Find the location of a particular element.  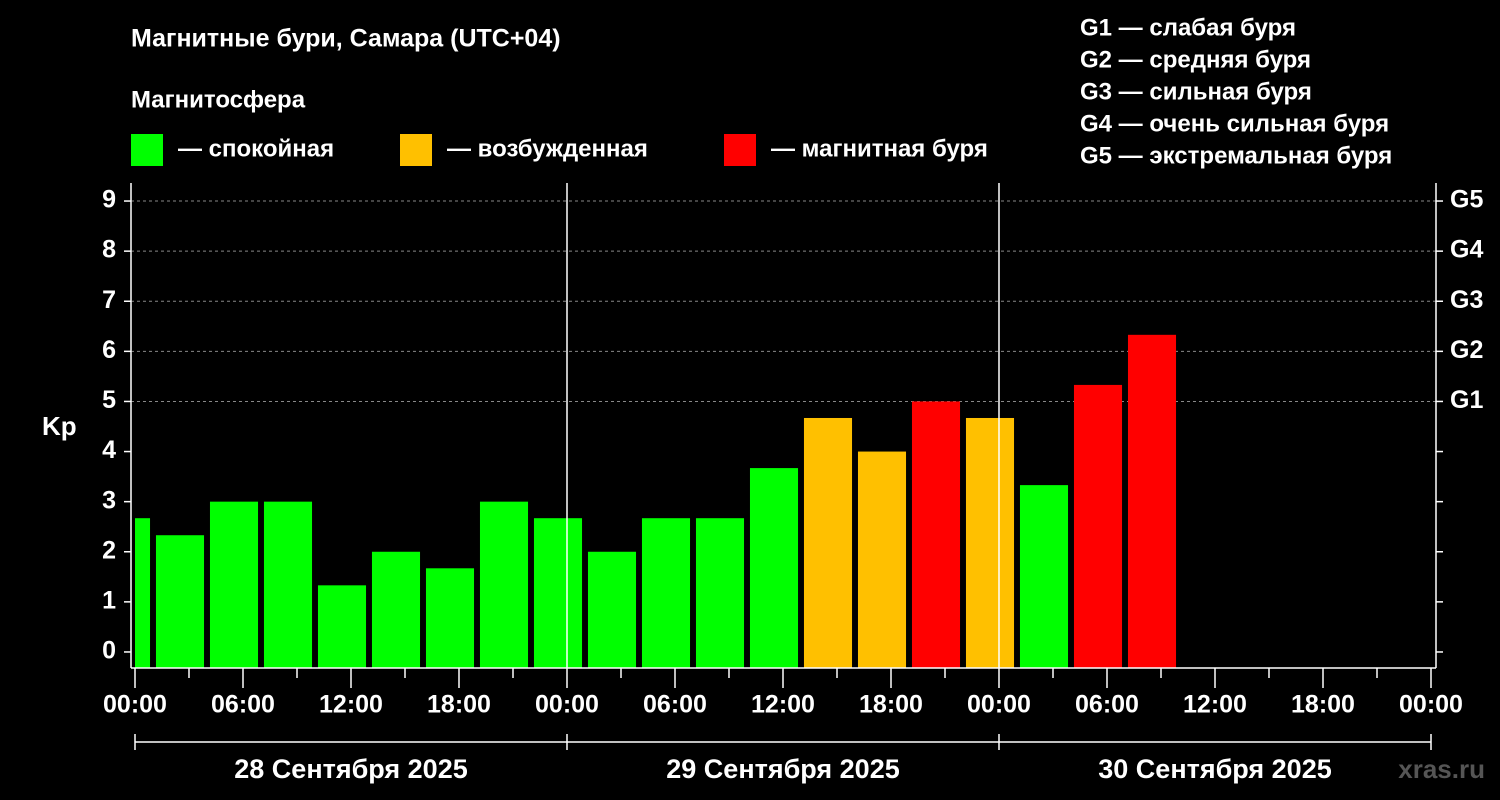

storm-note: G4 — очень сильная буря is located at coordinates (1234, 123).